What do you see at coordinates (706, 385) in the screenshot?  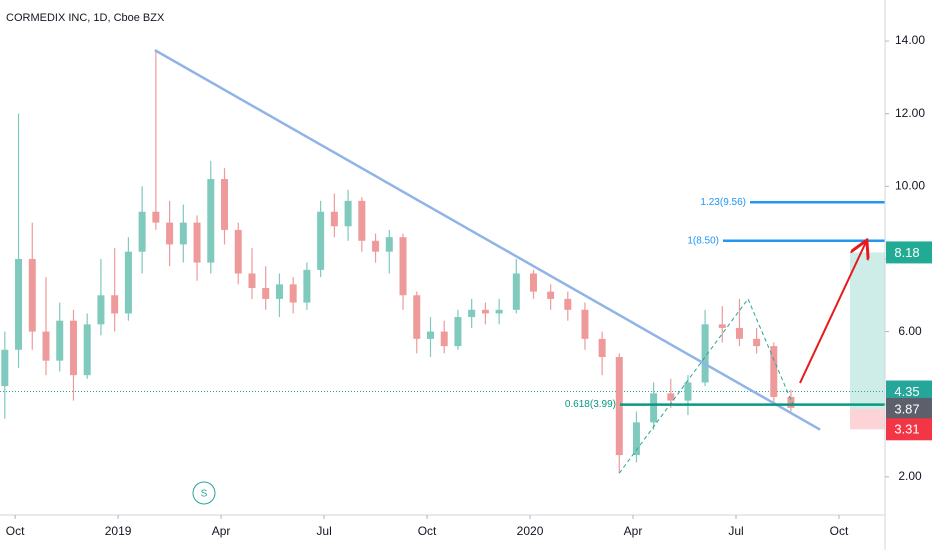 I see `fib-path` at bounding box center [706, 385].